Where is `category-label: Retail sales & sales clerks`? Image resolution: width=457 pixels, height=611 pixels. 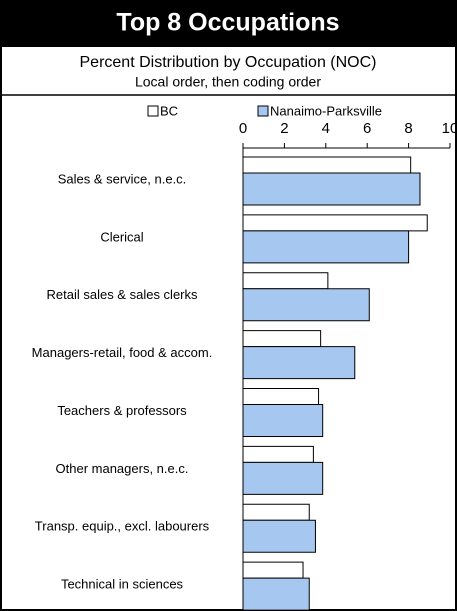
category-label: Retail sales & sales clerks is located at coordinates (122, 294).